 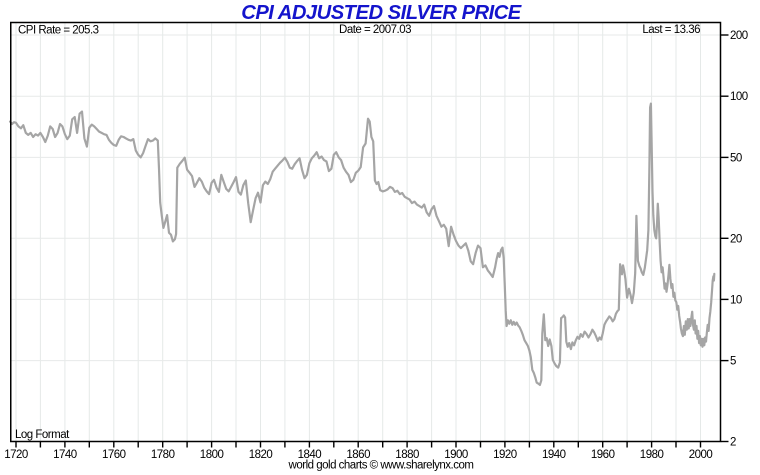 I want to click on svg-text: 1920, so click(x=505, y=455).